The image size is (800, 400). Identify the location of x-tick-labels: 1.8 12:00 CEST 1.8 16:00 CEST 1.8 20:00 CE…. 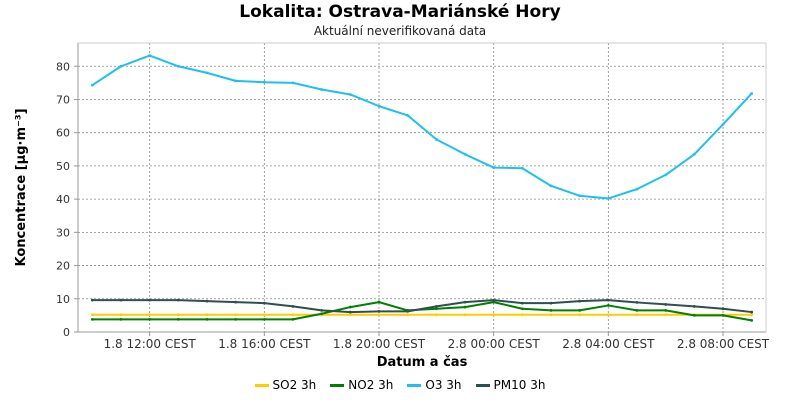
(437, 341).